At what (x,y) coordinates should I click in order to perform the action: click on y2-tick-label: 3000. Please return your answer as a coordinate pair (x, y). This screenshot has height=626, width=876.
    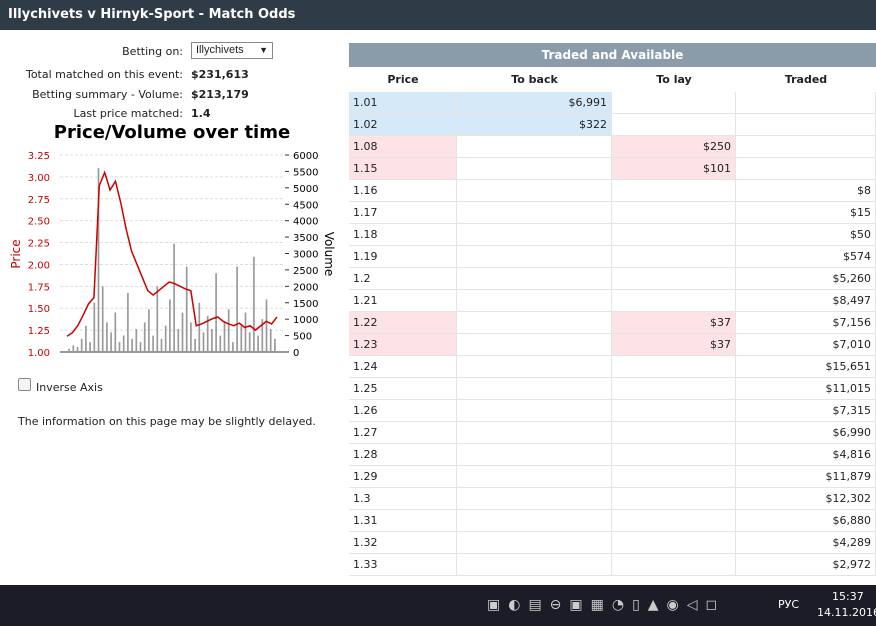
    Looking at the image, I should click on (305, 255).